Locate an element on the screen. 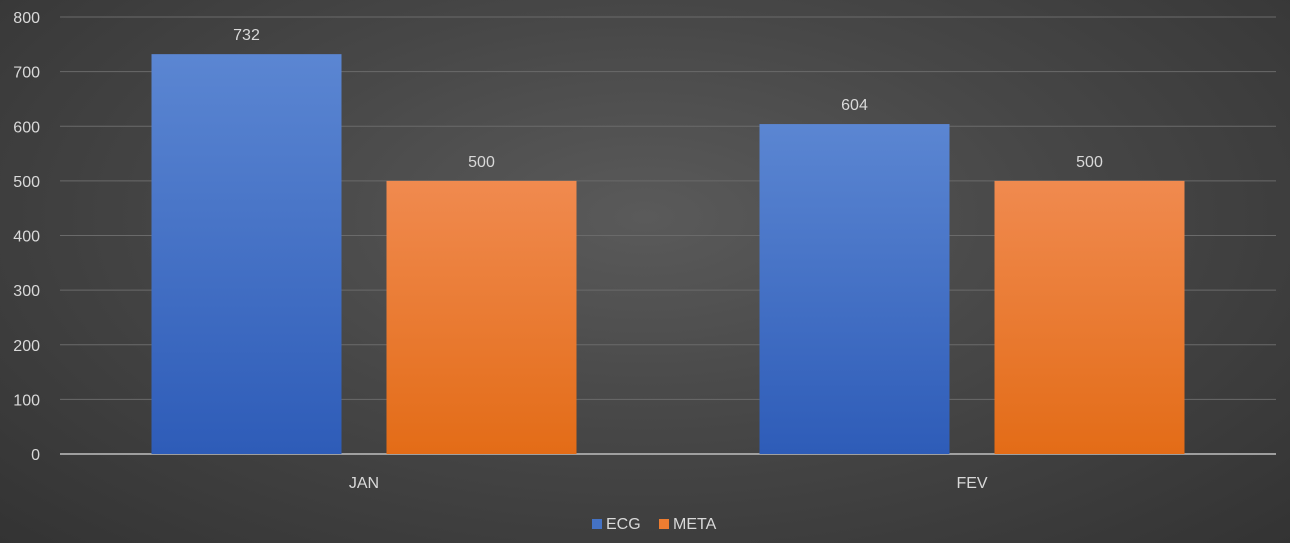 This screenshot has width=1290, height=543. bar-ecg-fev is located at coordinates (854, 289).